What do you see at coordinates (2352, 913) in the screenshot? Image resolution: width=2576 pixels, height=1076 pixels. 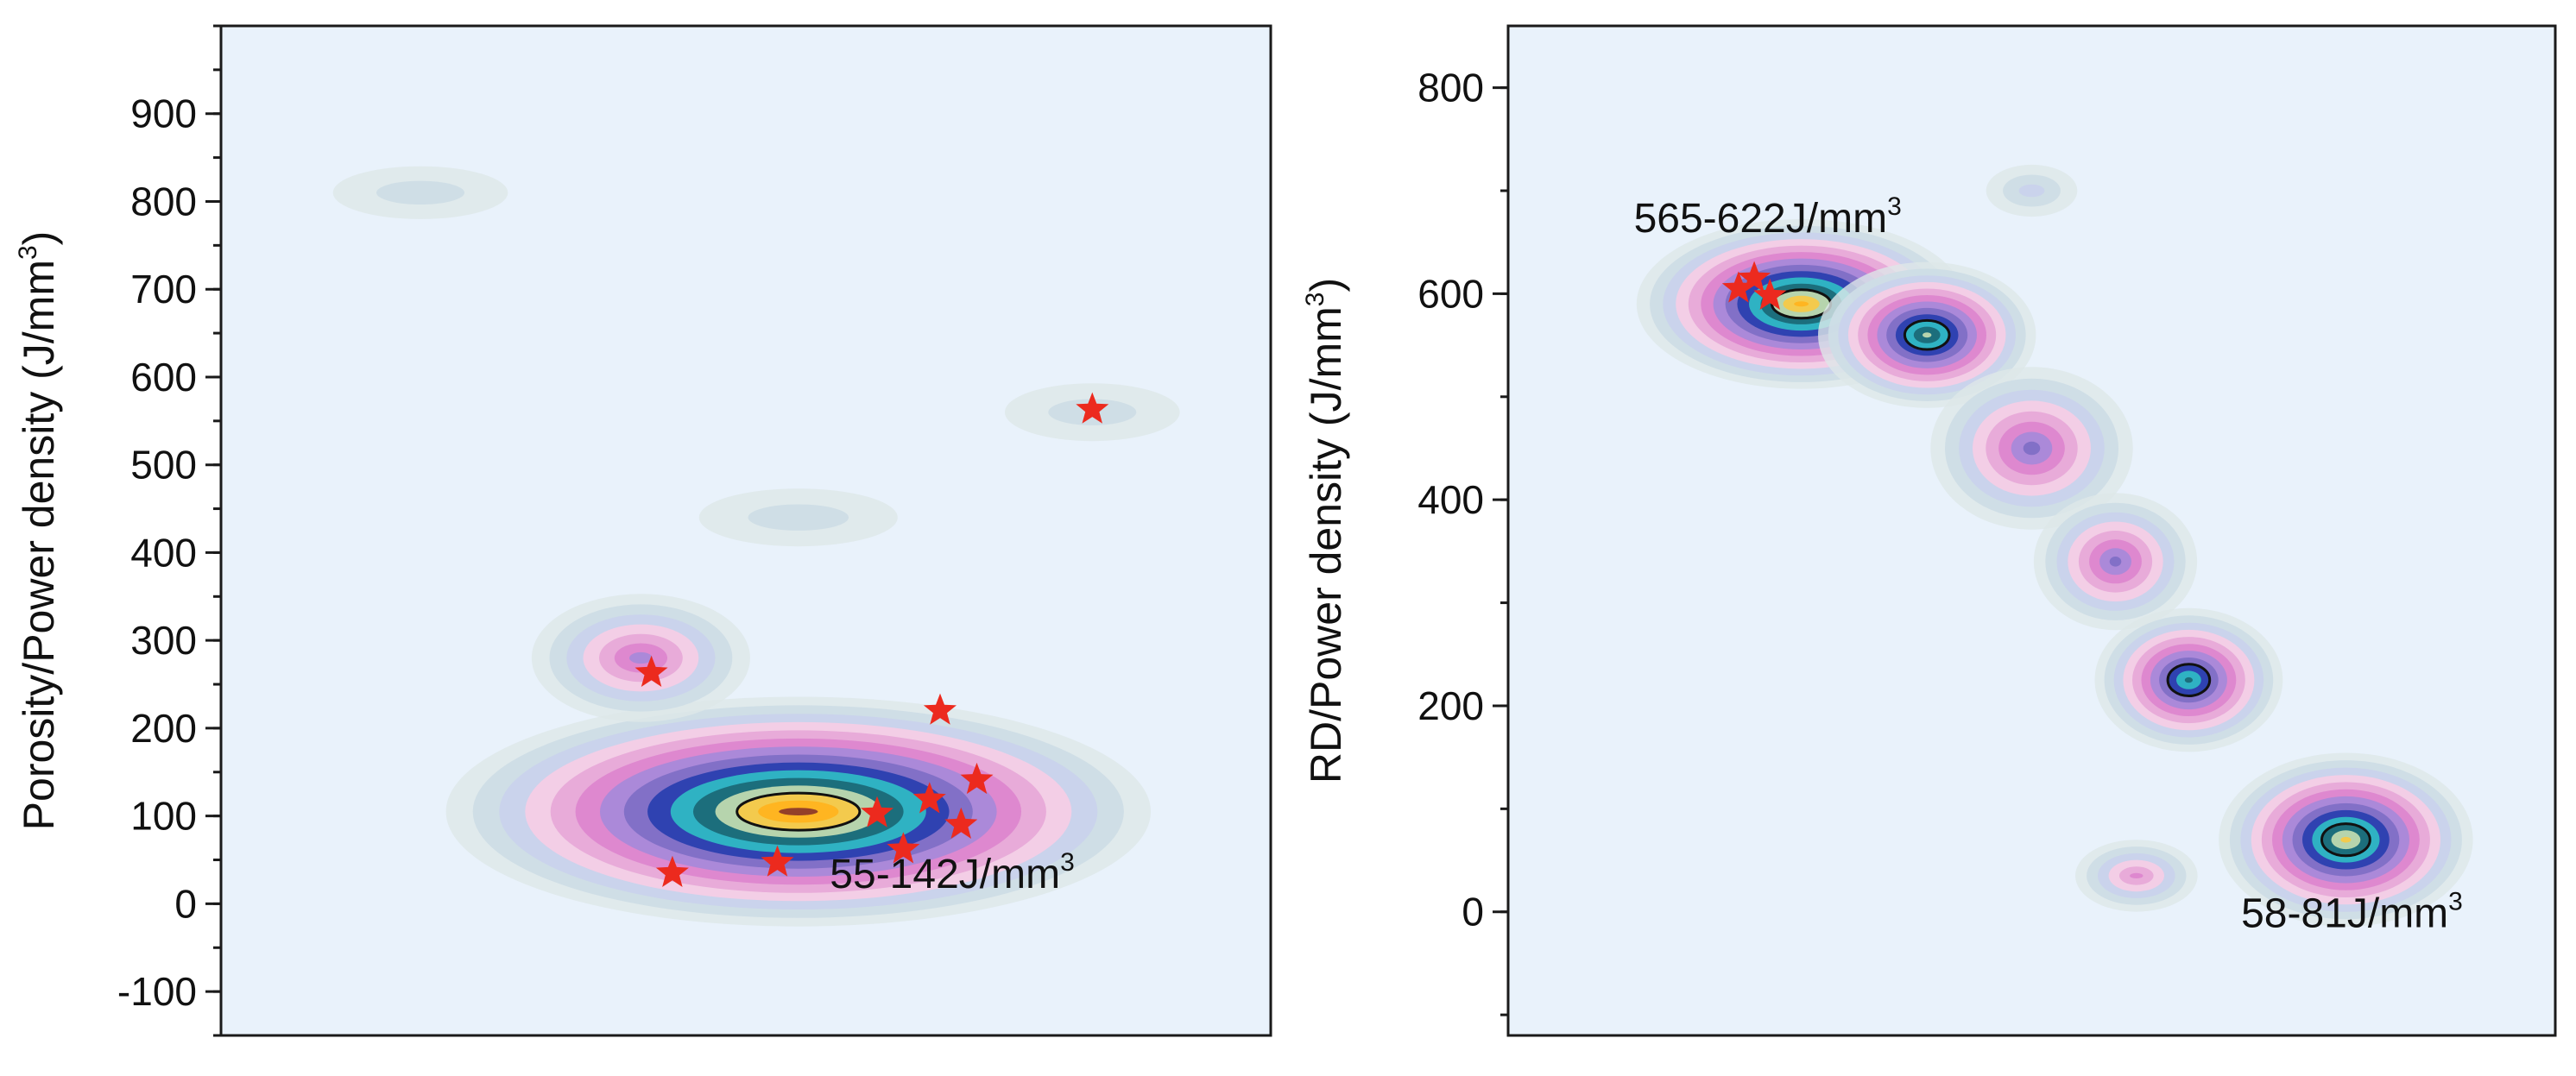 I see `annotation-energy-range-bottom: 58-81J/mm3` at bounding box center [2352, 913].